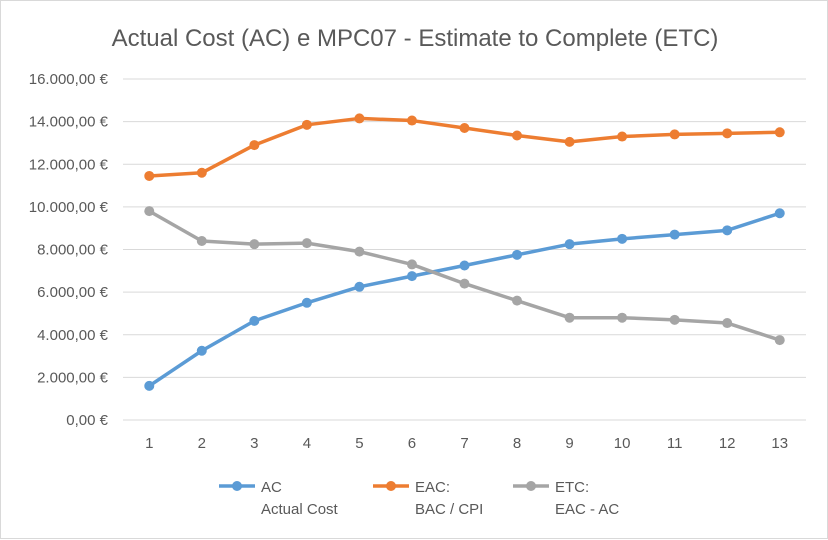 This screenshot has height=540, width=828. What do you see at coordinates (412, 443) in the screenshot?
I see `x-tick-label: 6` at bounding box center [412, 443].